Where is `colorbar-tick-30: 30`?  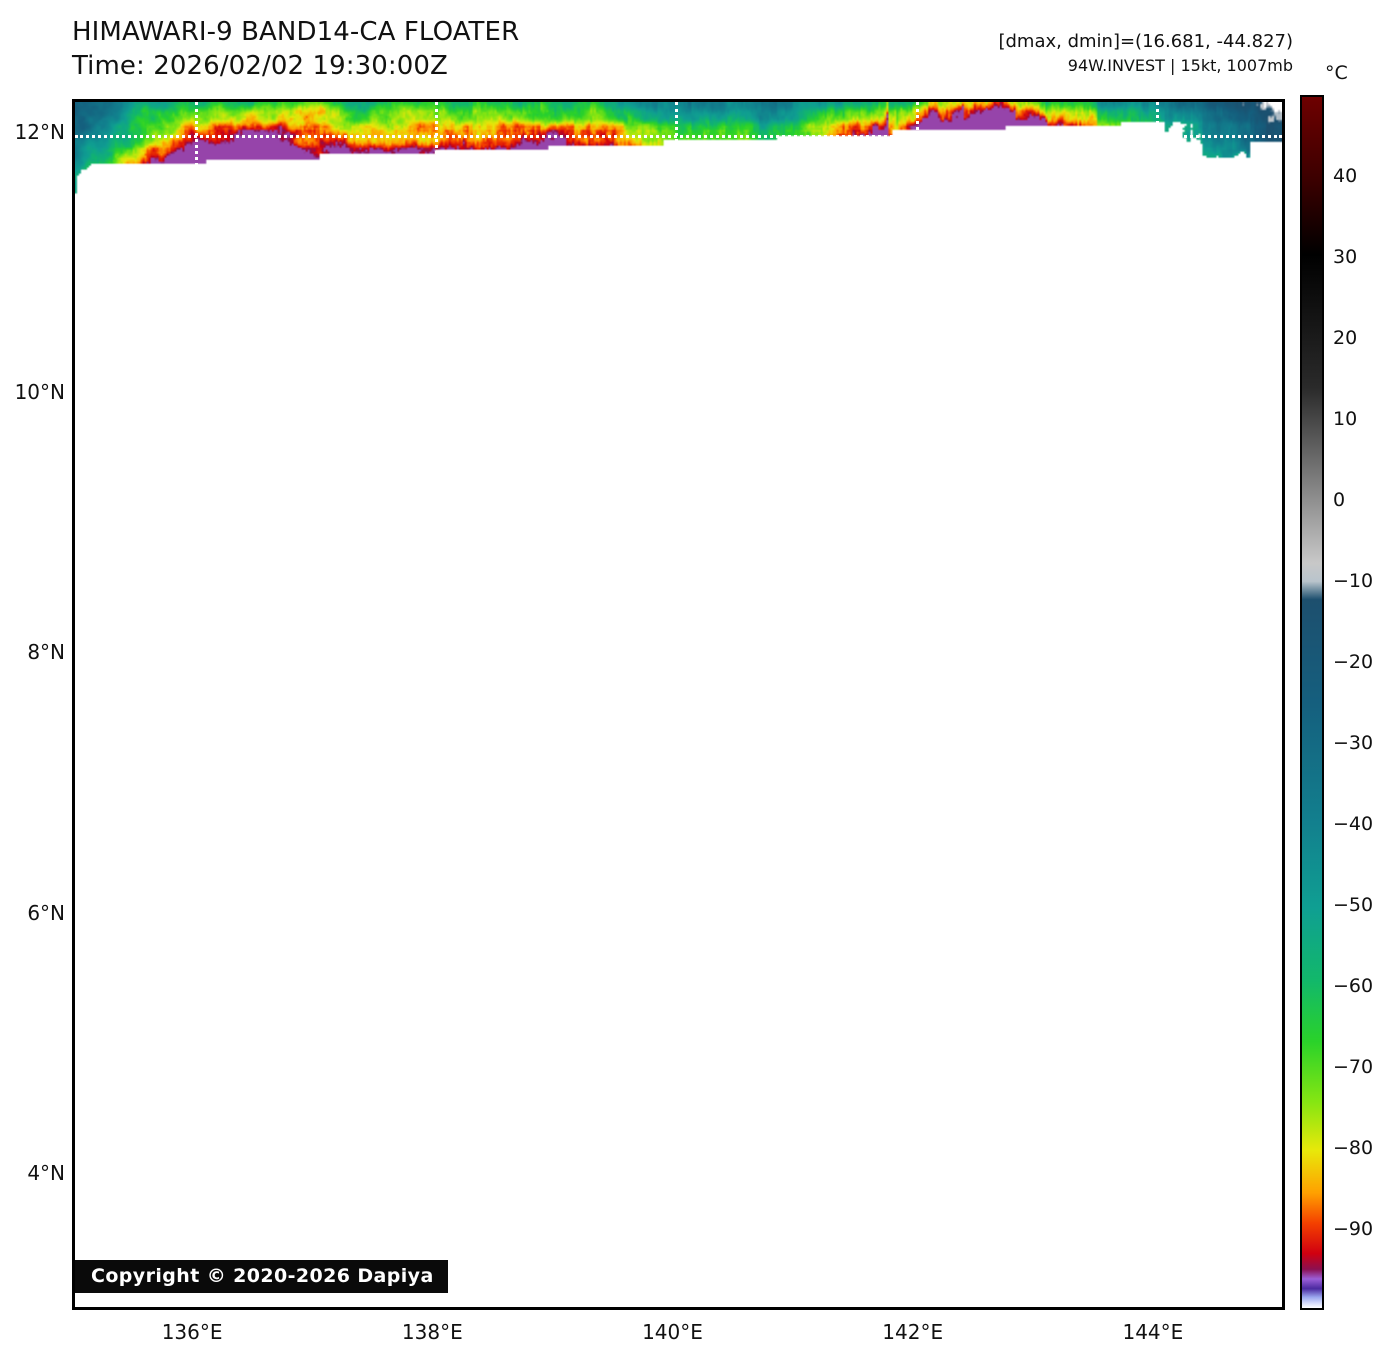
colorbar-tick-30: 30 is located at coordinates (1345, 257).